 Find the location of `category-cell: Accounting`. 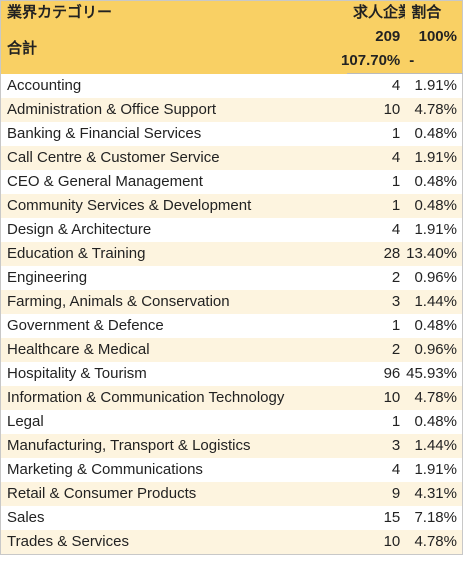

category-cell: Accounting is located at coordinates (44, 85).